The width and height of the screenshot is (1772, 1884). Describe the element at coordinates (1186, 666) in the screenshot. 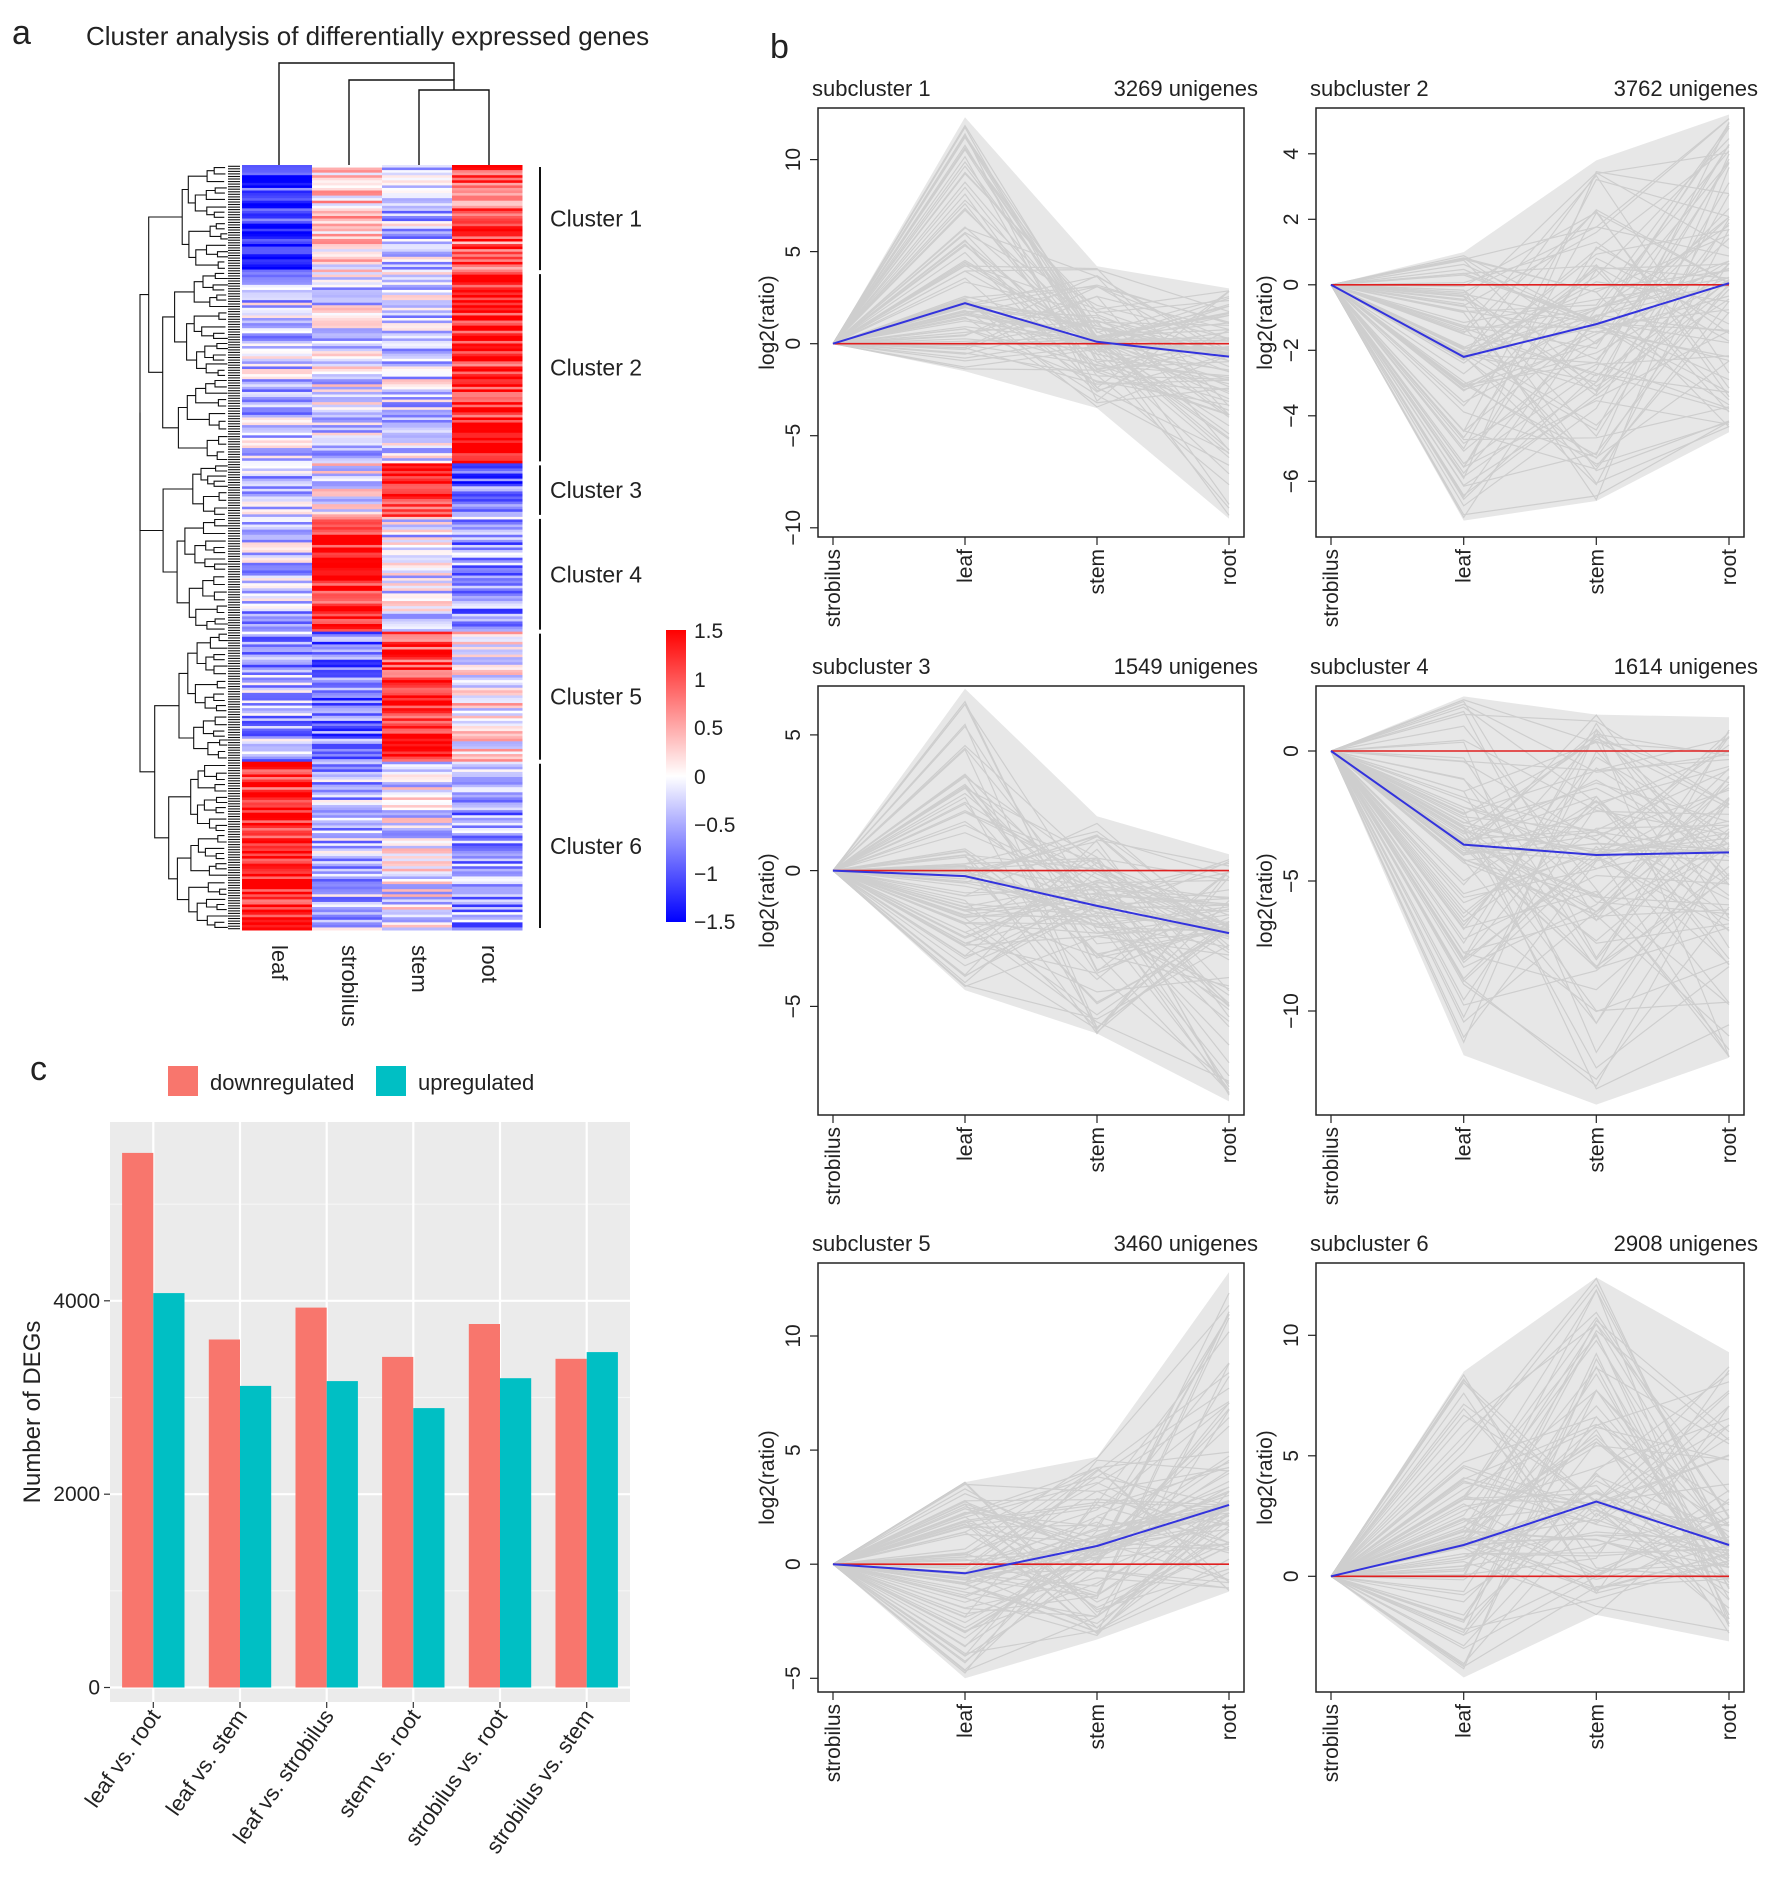

I see `subcluster-count: 1549 unigenes` at that location.